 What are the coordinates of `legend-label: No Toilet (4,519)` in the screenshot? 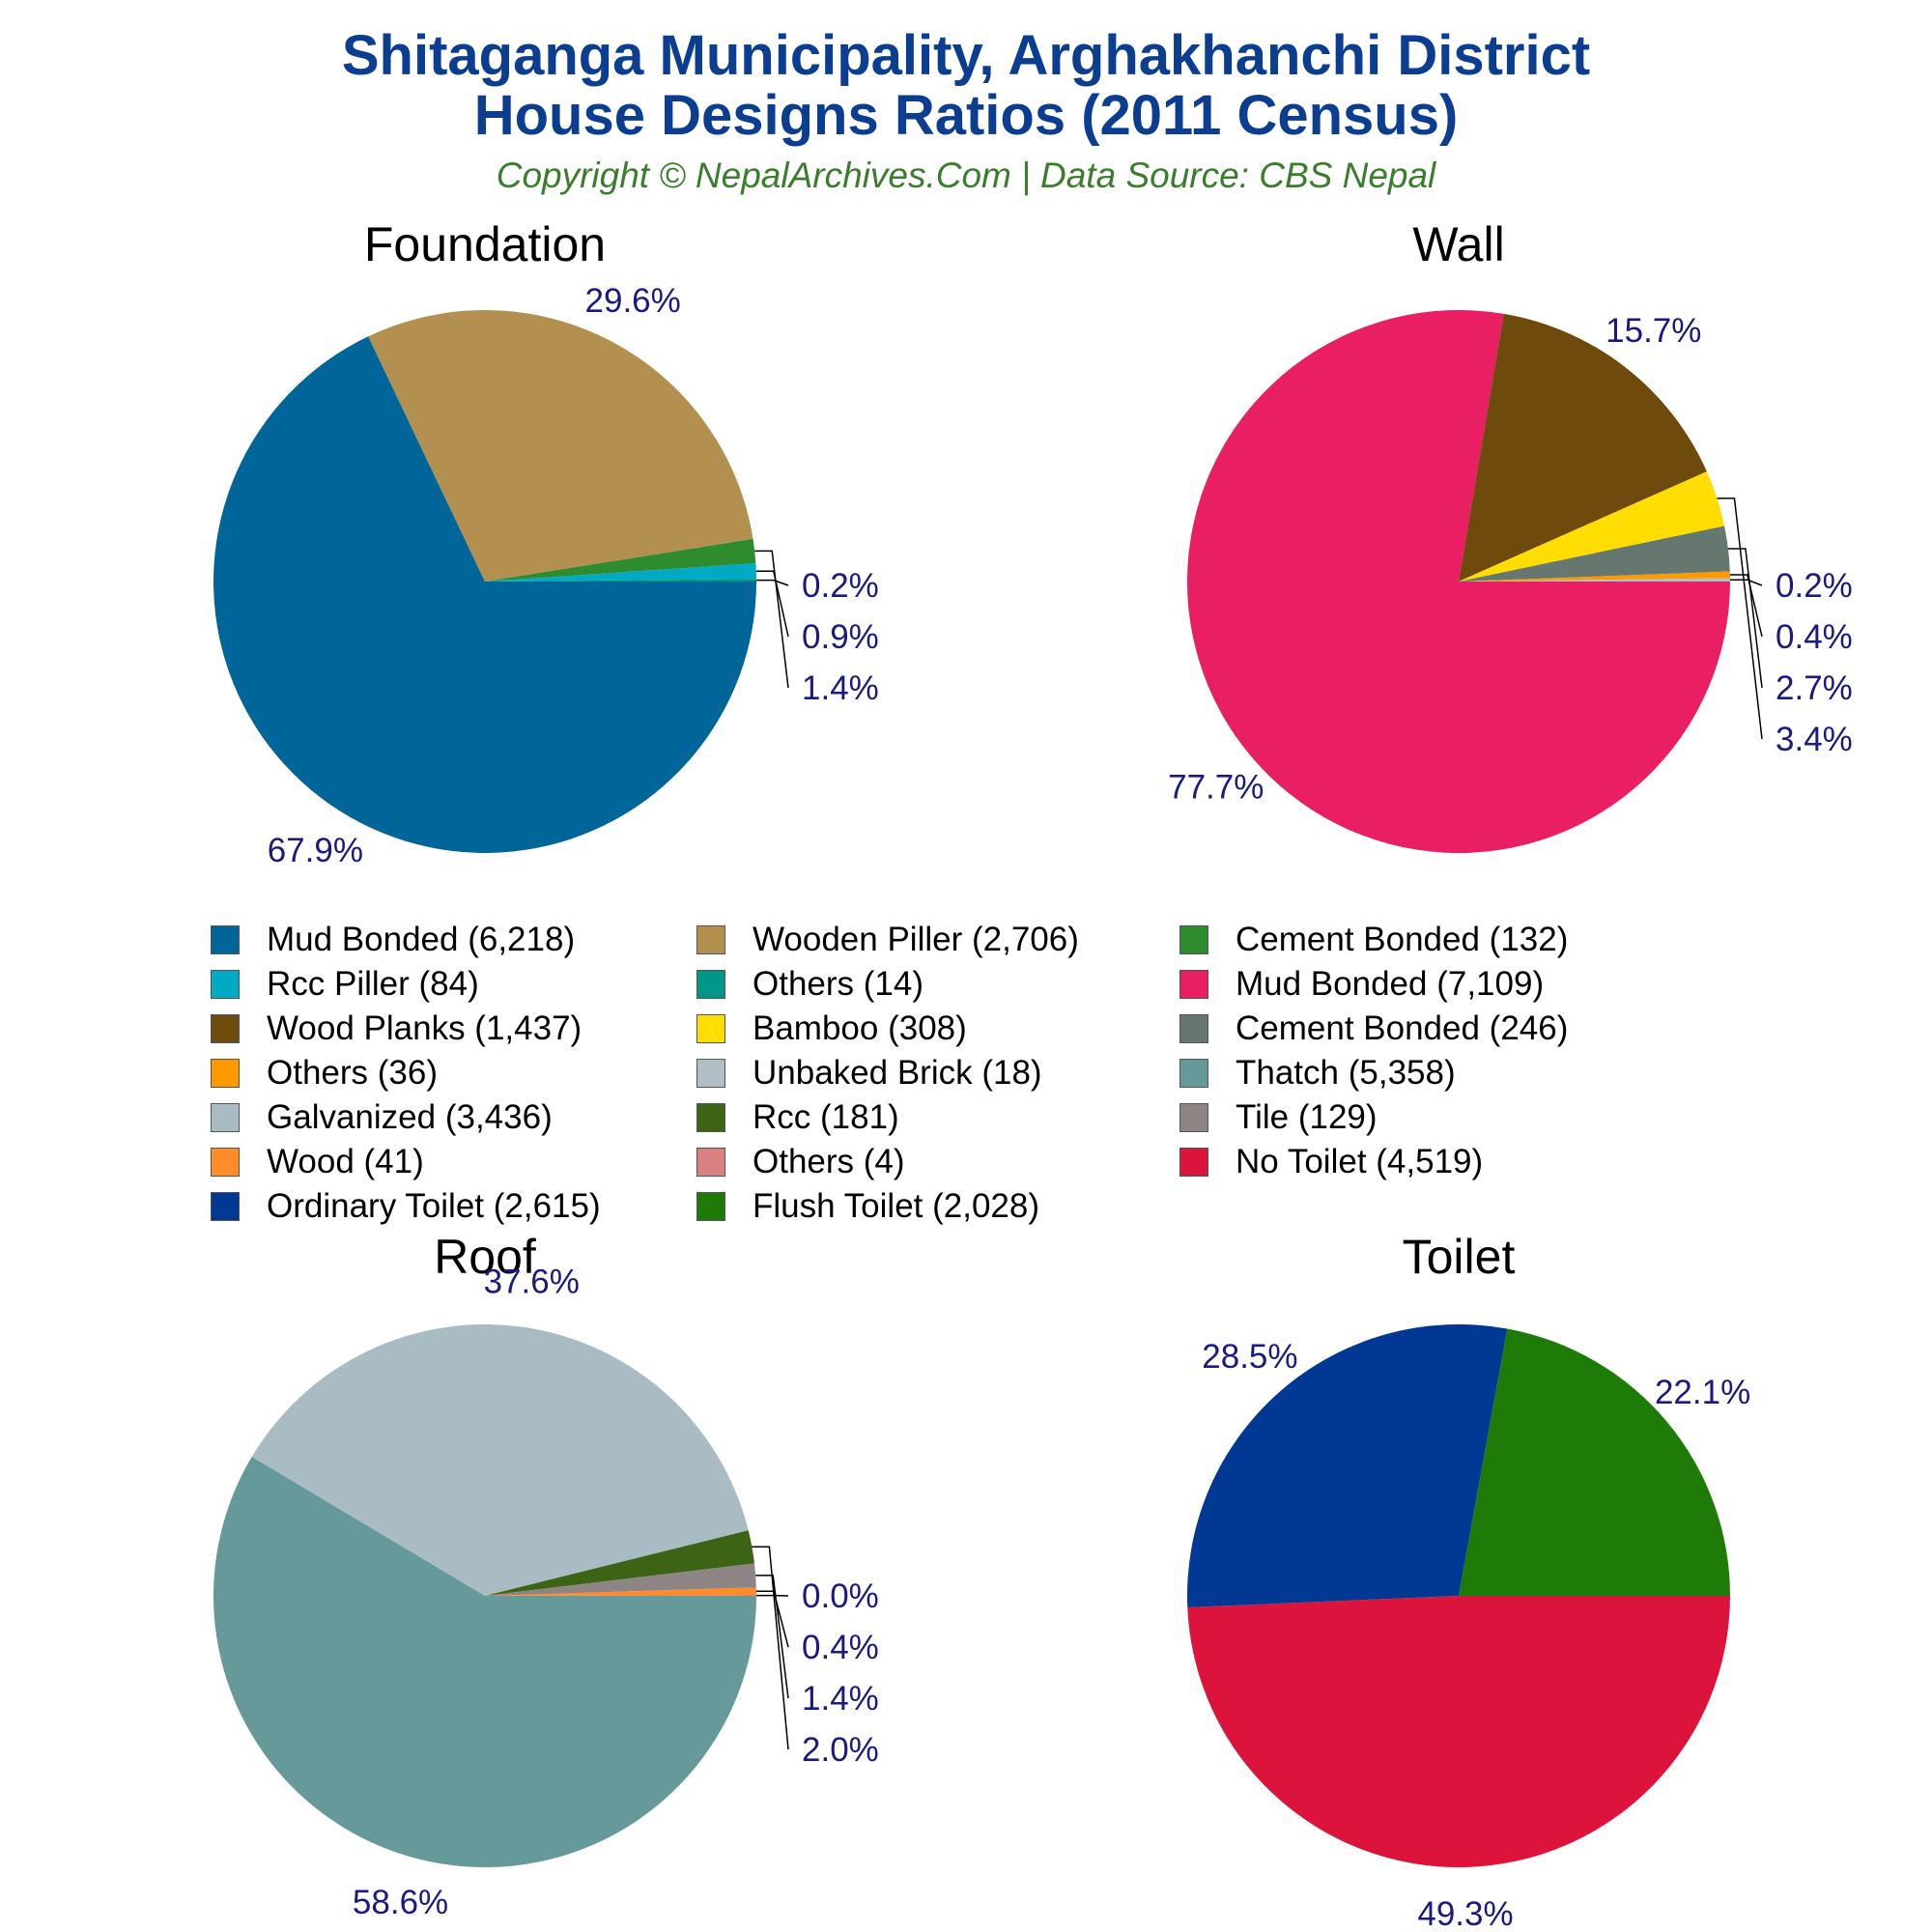 It's located at (1360, 1161).